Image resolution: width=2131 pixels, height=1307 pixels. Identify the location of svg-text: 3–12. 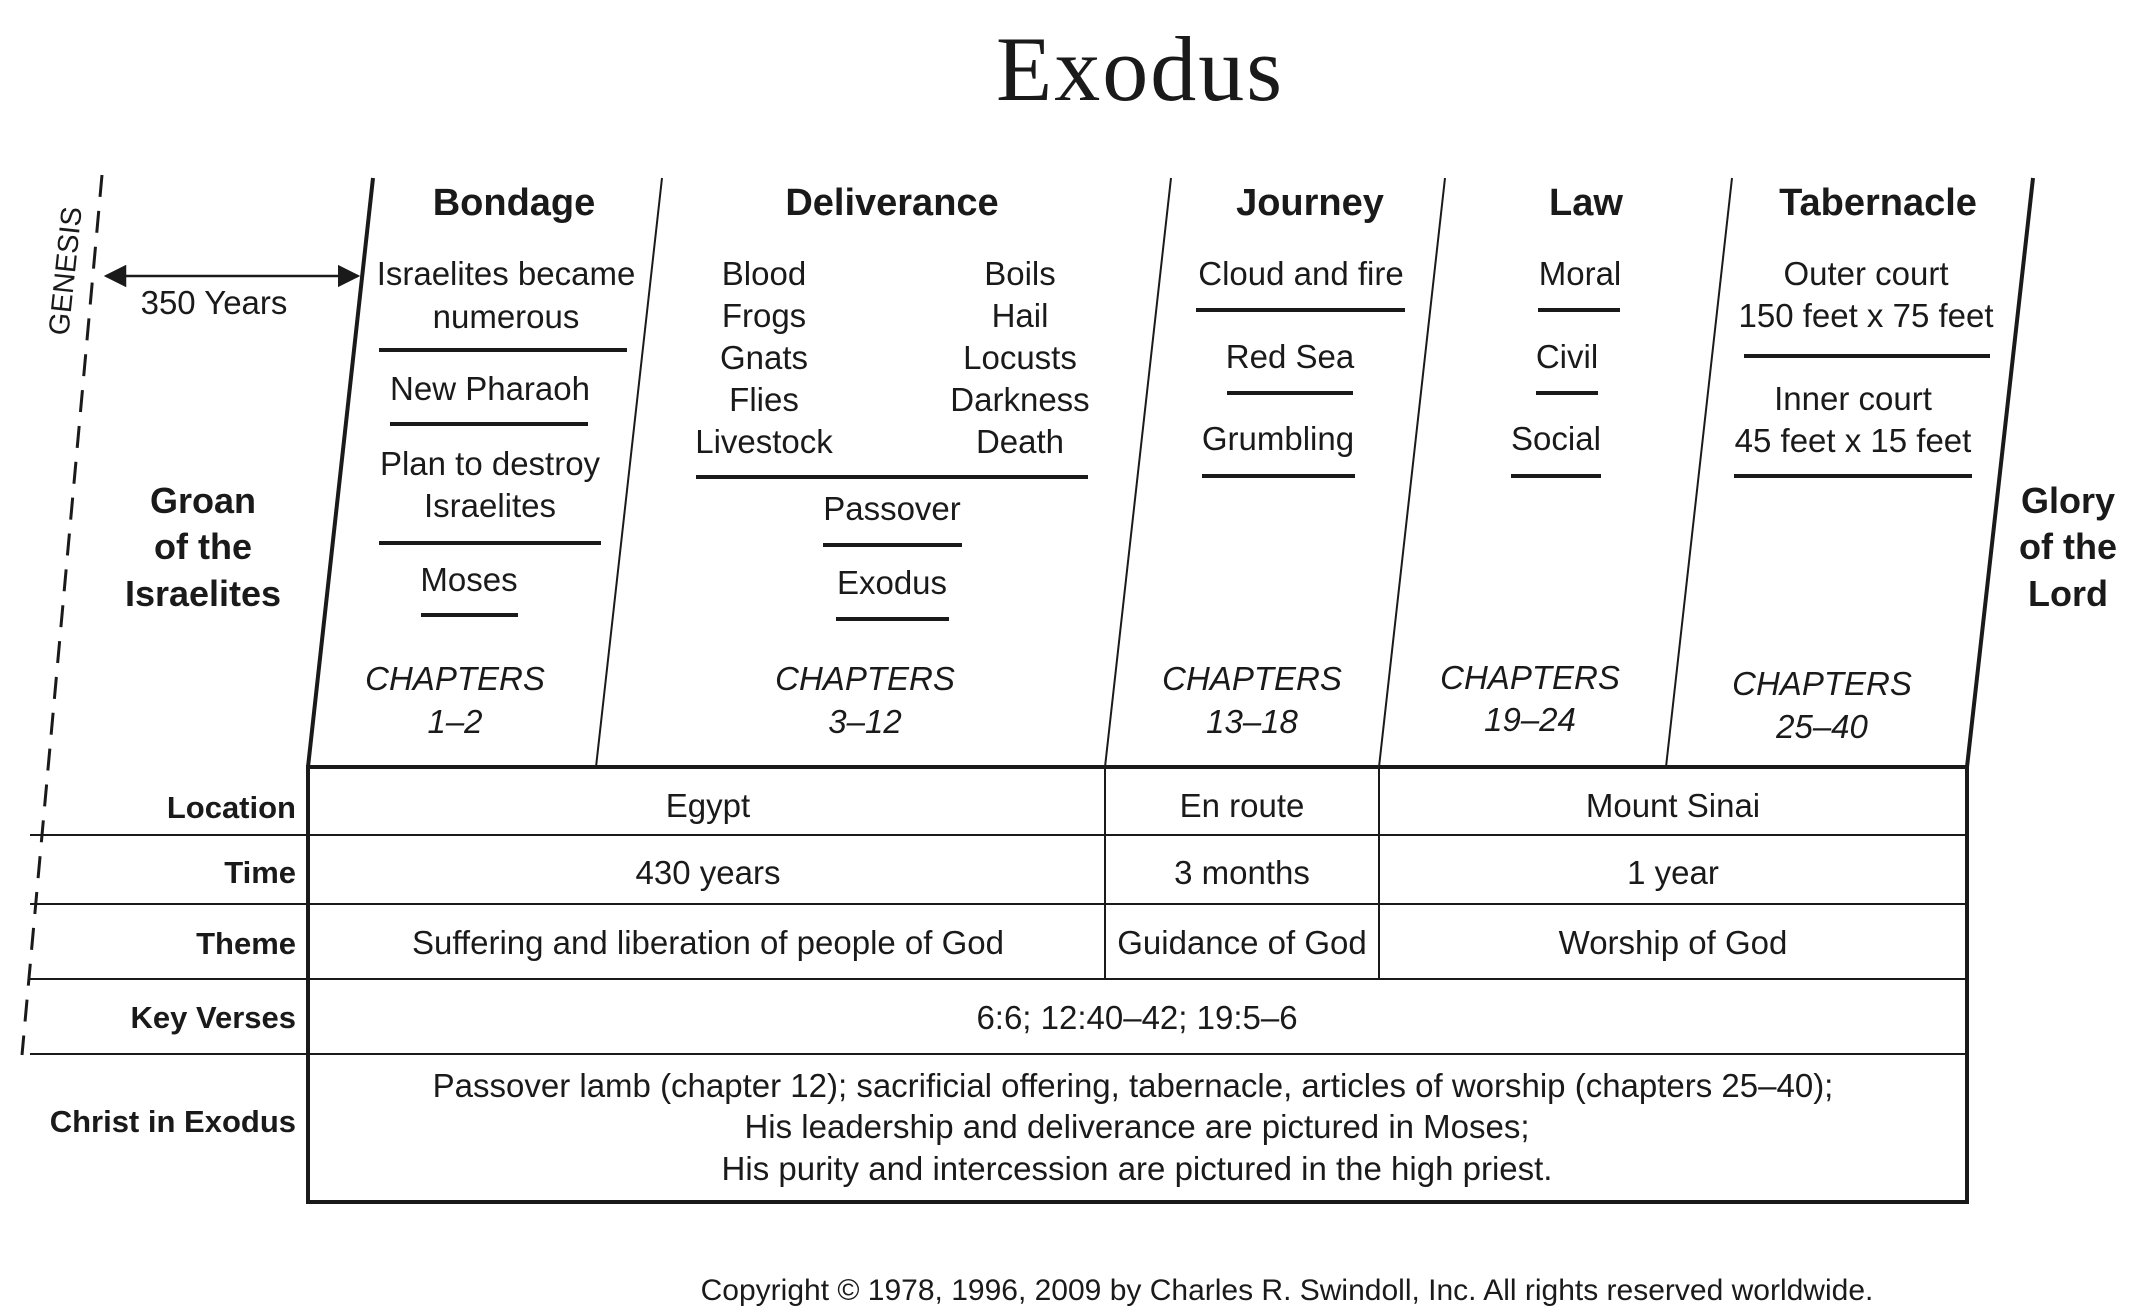
(864, 721).